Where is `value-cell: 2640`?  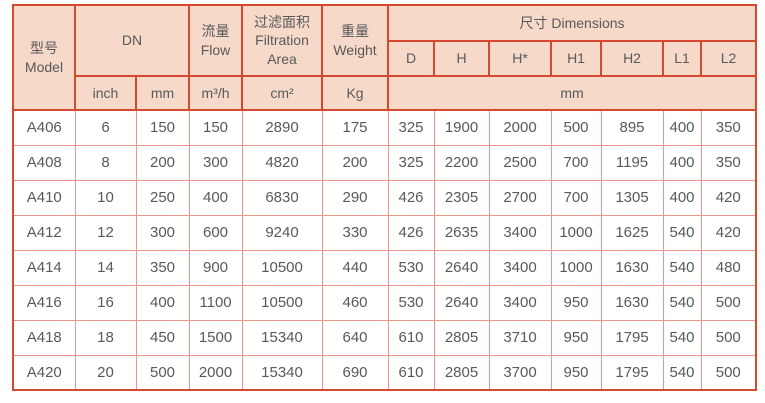
value-cell: 2640 is located at coordinates (461, 302).